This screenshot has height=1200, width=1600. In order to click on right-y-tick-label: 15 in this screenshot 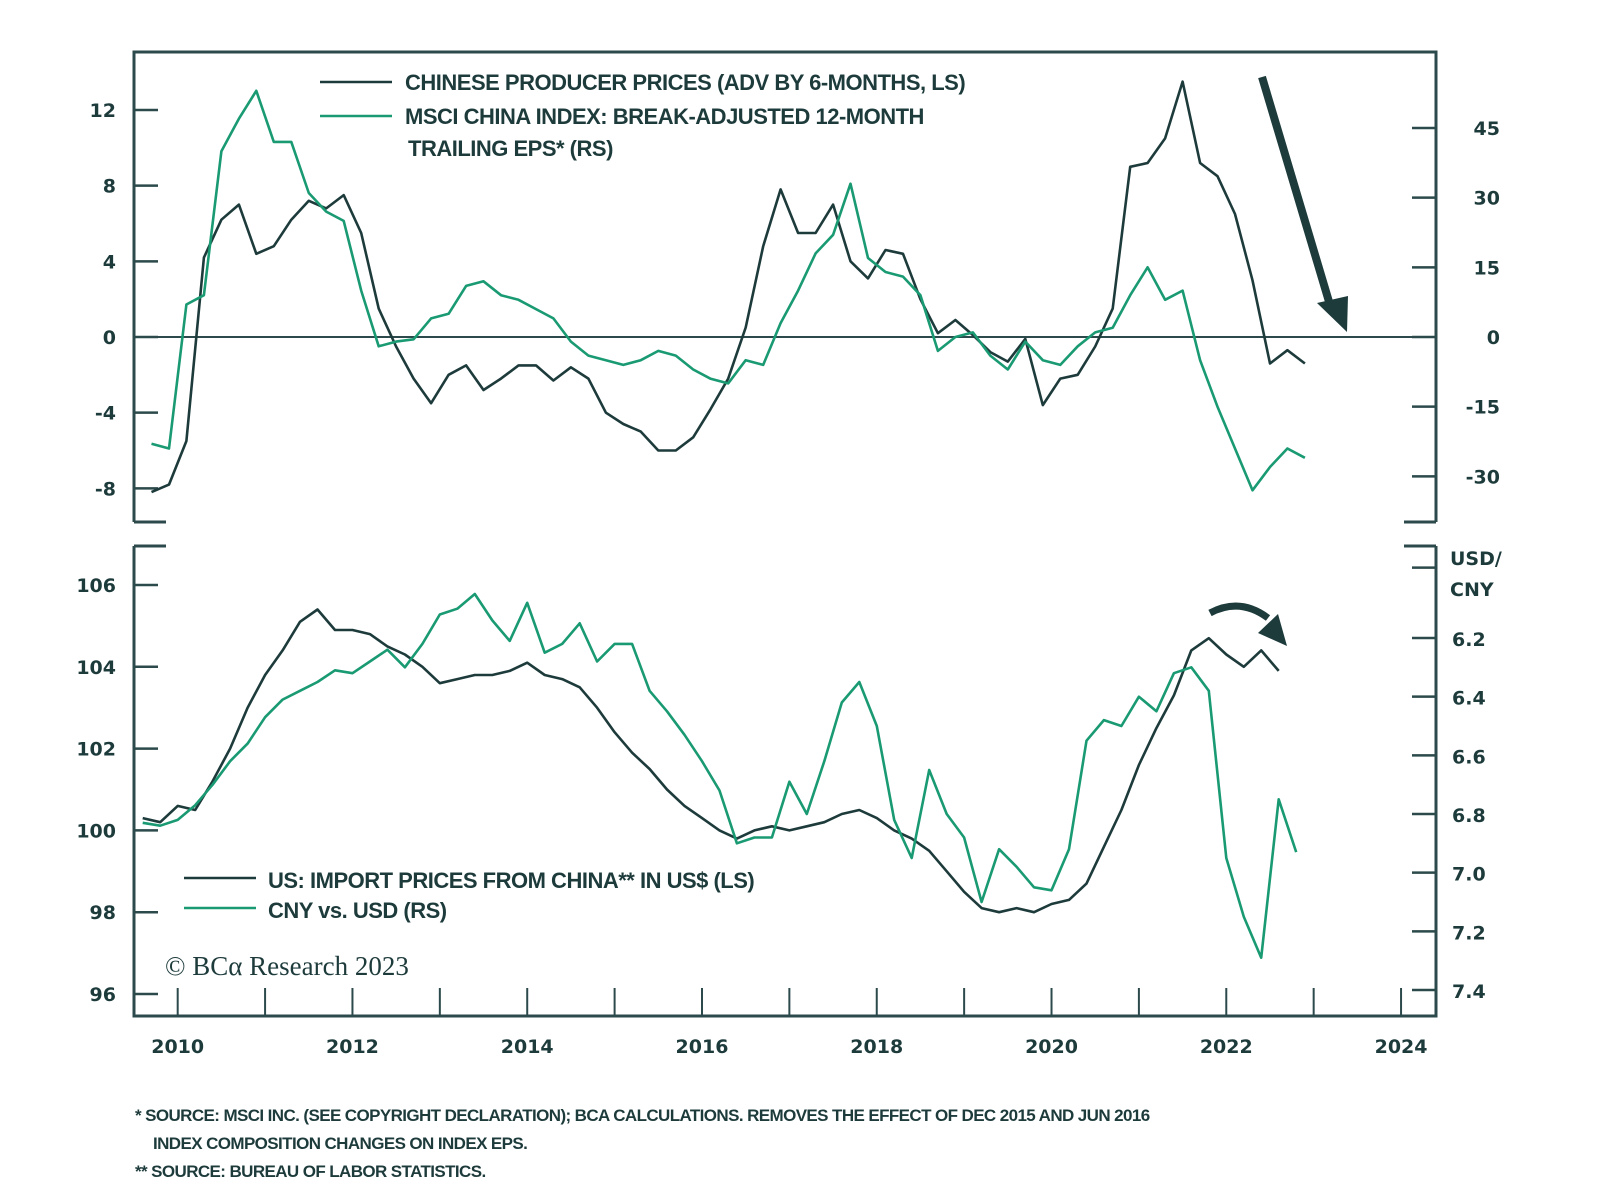, I will do `click(1487, 268)`.